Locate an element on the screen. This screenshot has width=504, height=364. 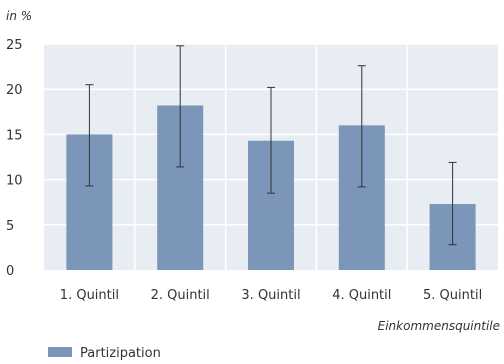
legend: Partizipation is located at coordinates (104, 353).